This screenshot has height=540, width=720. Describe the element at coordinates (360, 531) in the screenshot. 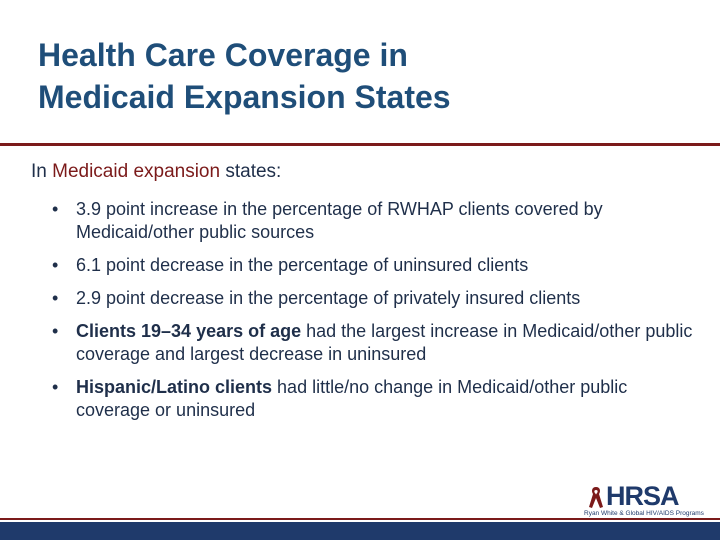

I see `footer-bar` at that location.